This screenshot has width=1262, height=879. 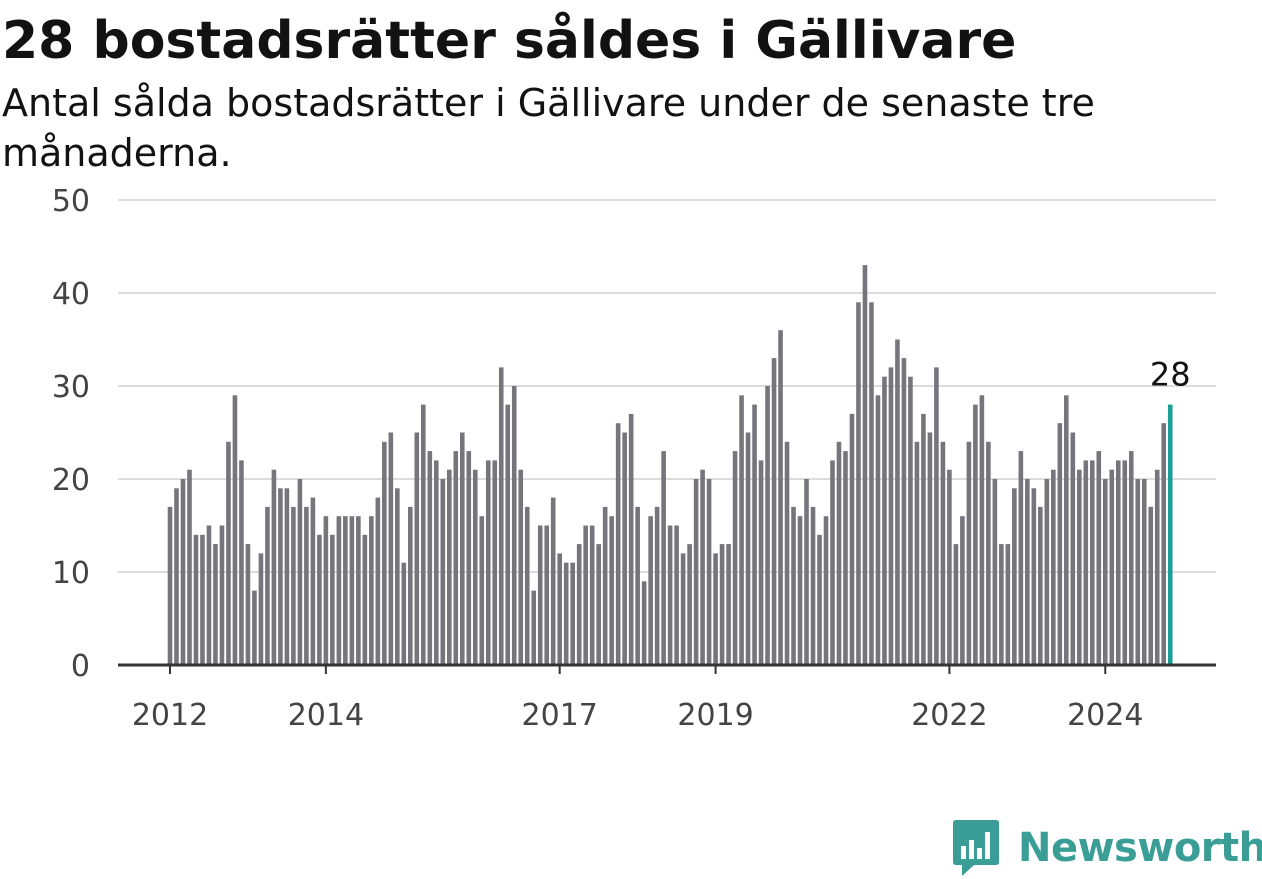 What do you see at coordinates (949, 715) in the screenshot?
I see `x-tick-label: 2022` at bounding box center [949, 715].